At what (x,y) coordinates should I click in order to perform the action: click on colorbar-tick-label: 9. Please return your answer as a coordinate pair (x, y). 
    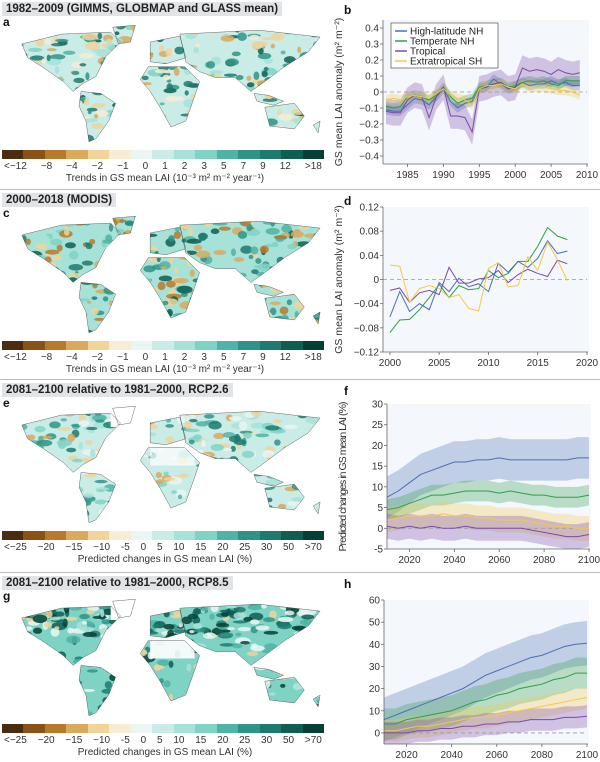
    Looking at the image, I should click on (263, 357).